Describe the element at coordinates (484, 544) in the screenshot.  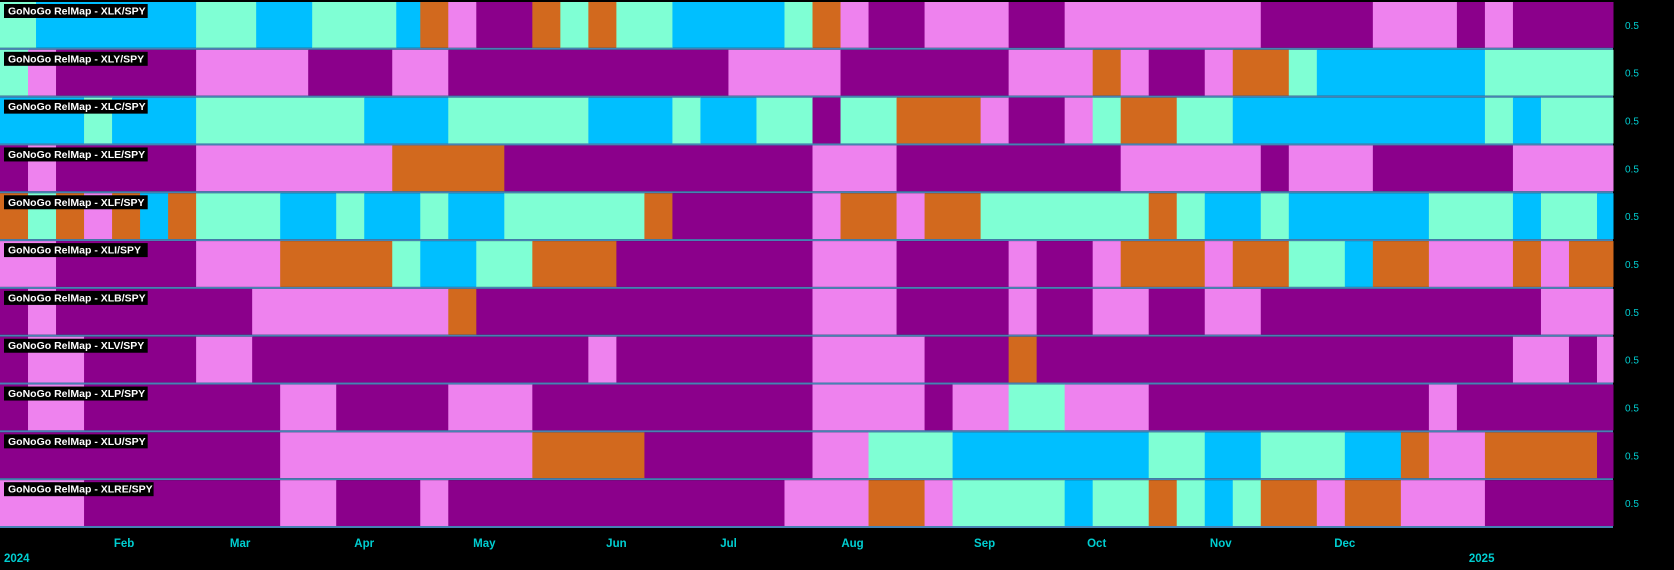
I see `x-tick-label: May` at that location.